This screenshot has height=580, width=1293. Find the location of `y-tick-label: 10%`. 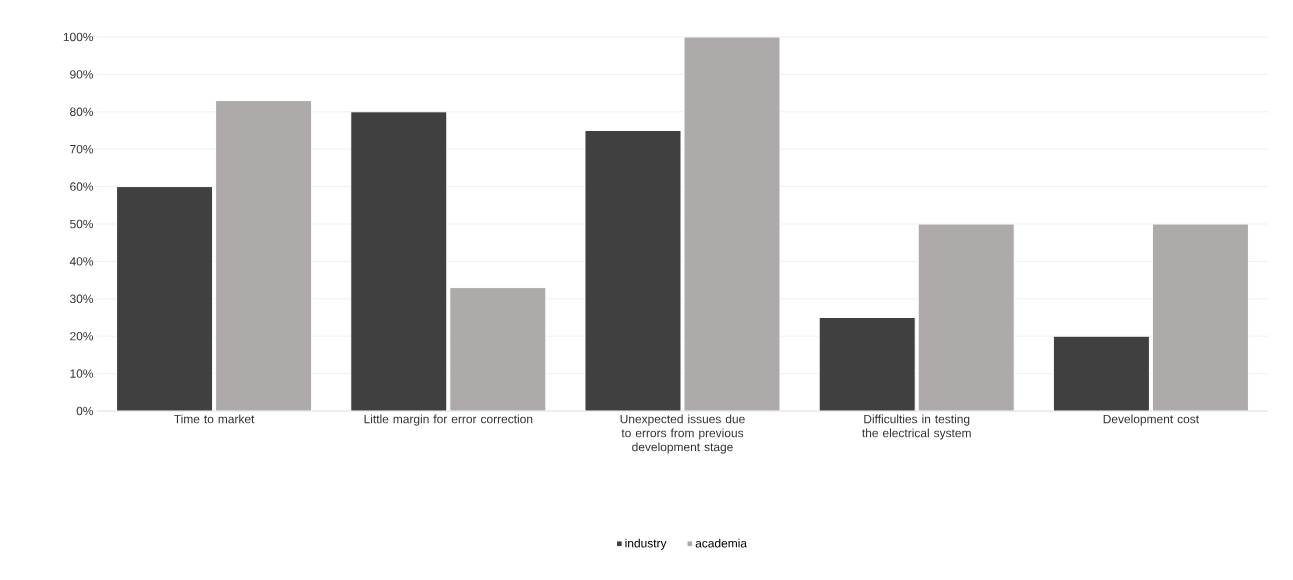

y-tick-label: 10% is located at coordinates (82, 373).